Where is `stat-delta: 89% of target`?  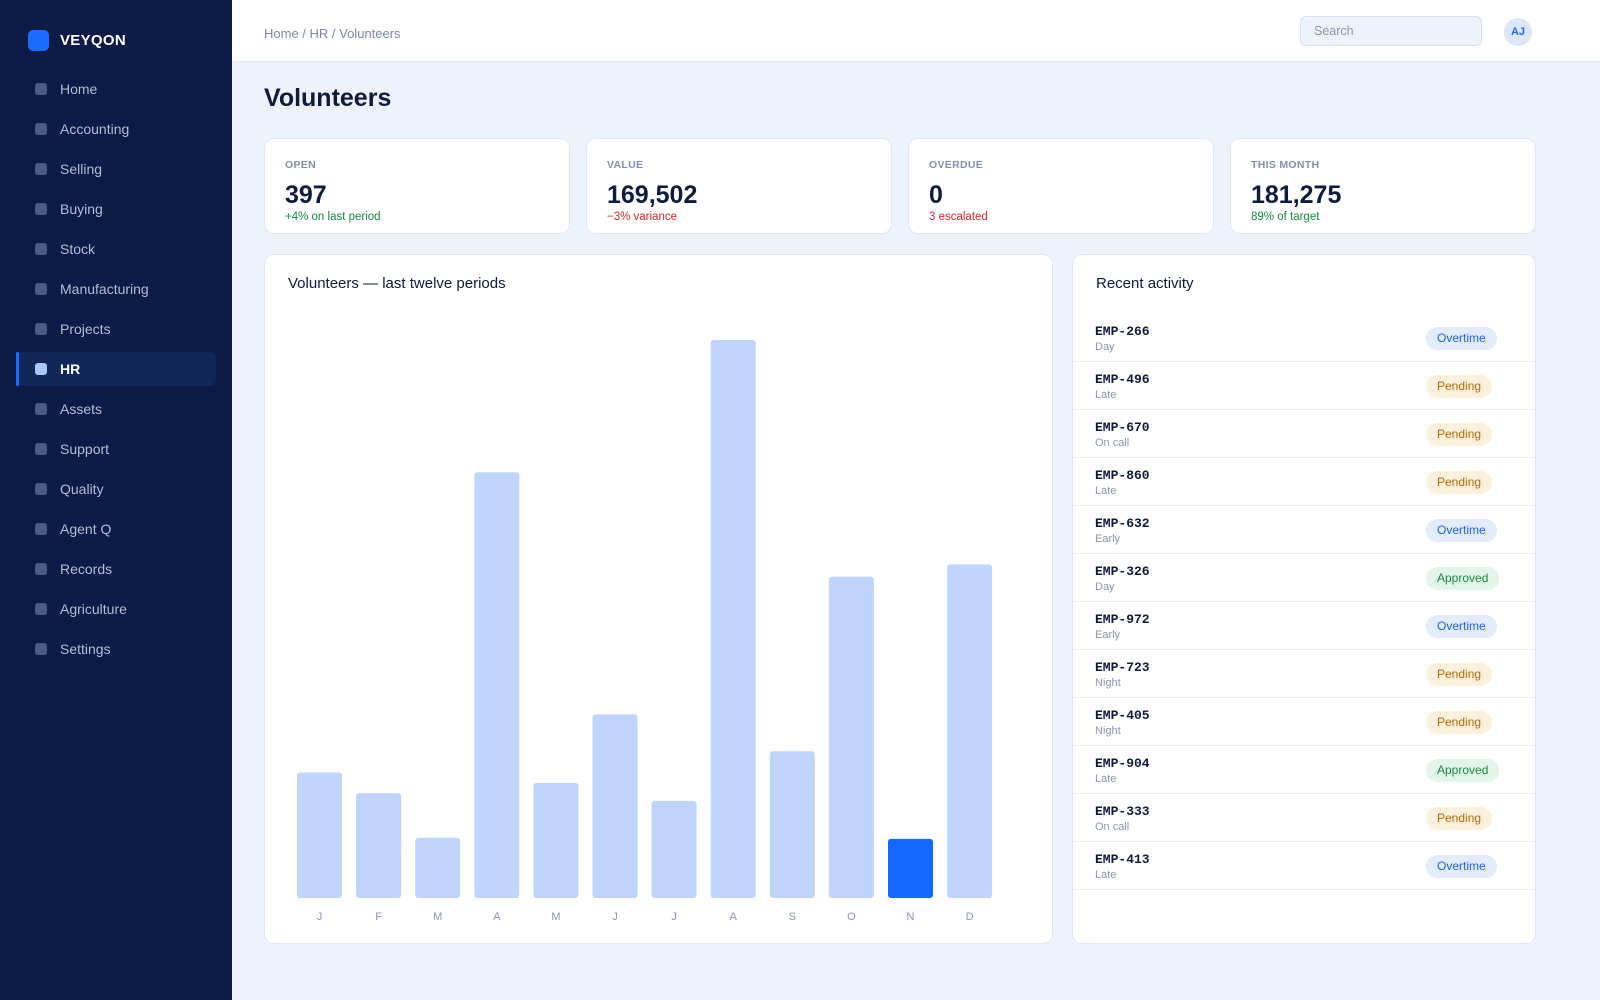
stat-delta: 89% of target is located at coordinates (1285, 217).